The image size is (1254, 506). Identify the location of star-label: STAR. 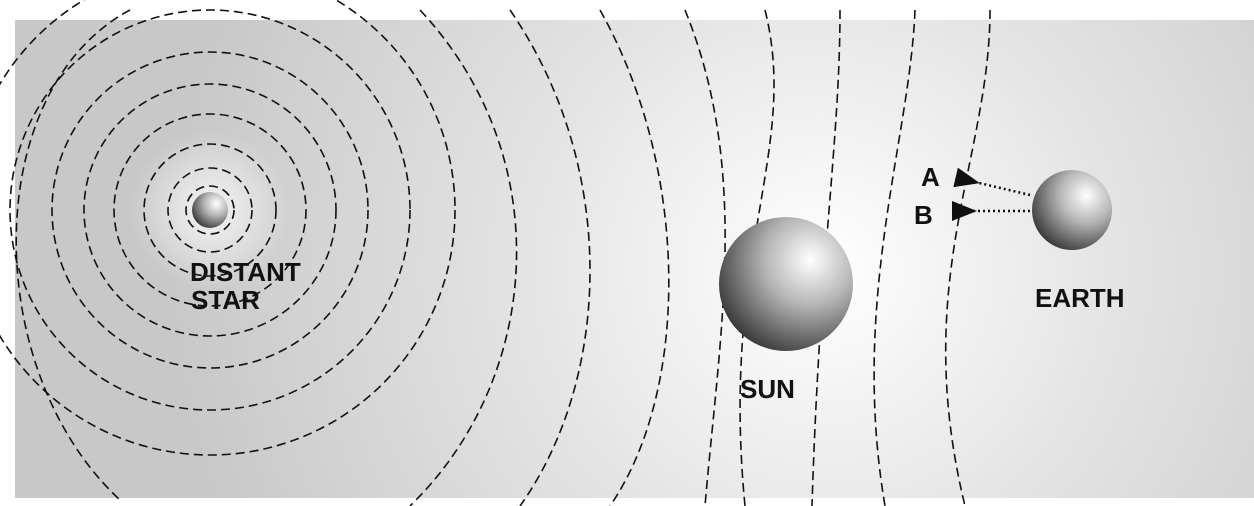
(225, 300).